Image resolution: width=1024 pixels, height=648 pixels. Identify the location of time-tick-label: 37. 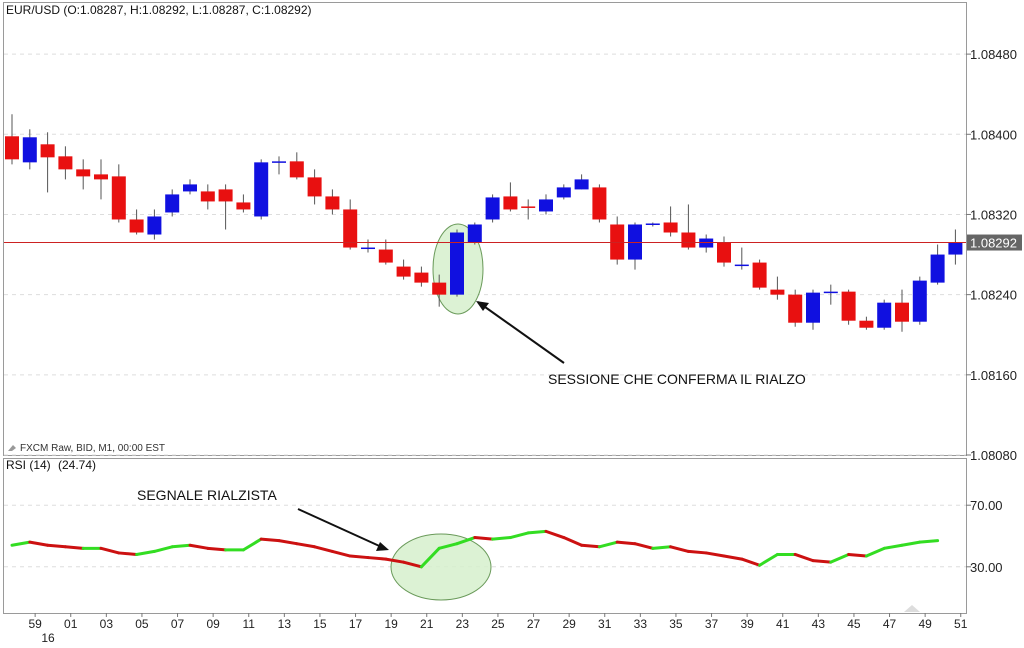
(712, 624).